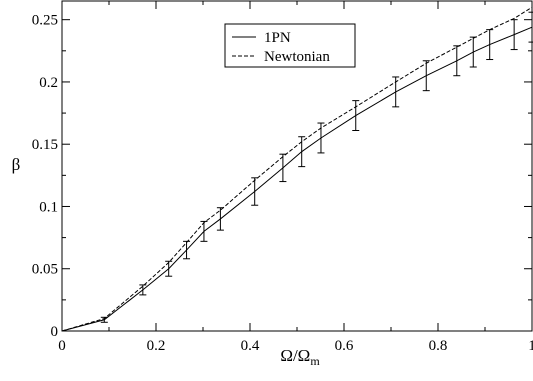 This screenshot has width=533, height=381. I want to click on x-axis-label-main: Ω/Ω, so click(295, 355).